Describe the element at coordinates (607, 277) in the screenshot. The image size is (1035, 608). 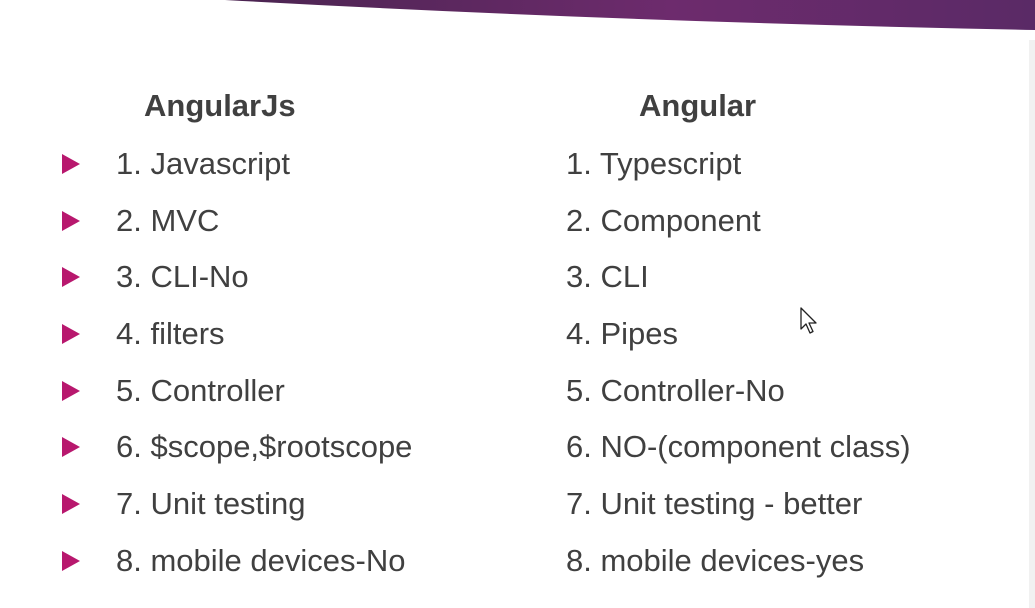
I see `list-item-text: 3. CLI` at that location.